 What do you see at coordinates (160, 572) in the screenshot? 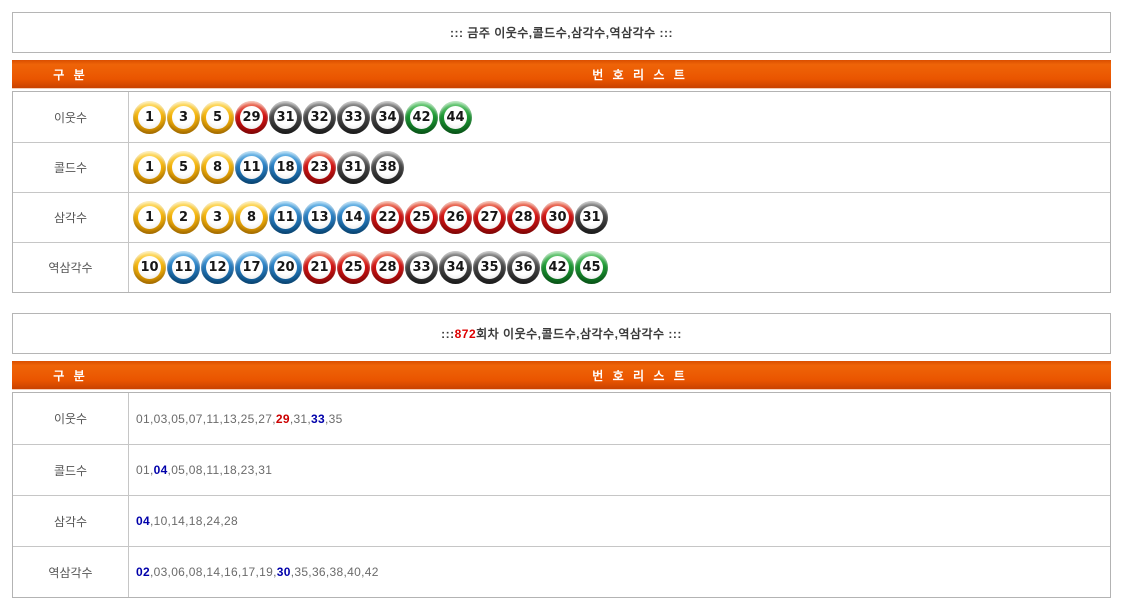
I see `number-value: 03` at bounding box center [160, 572].